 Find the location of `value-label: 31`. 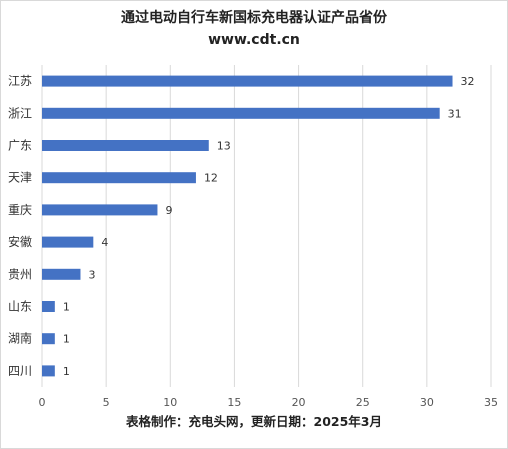

value-label: 31 is located at coordinates (455, 113).